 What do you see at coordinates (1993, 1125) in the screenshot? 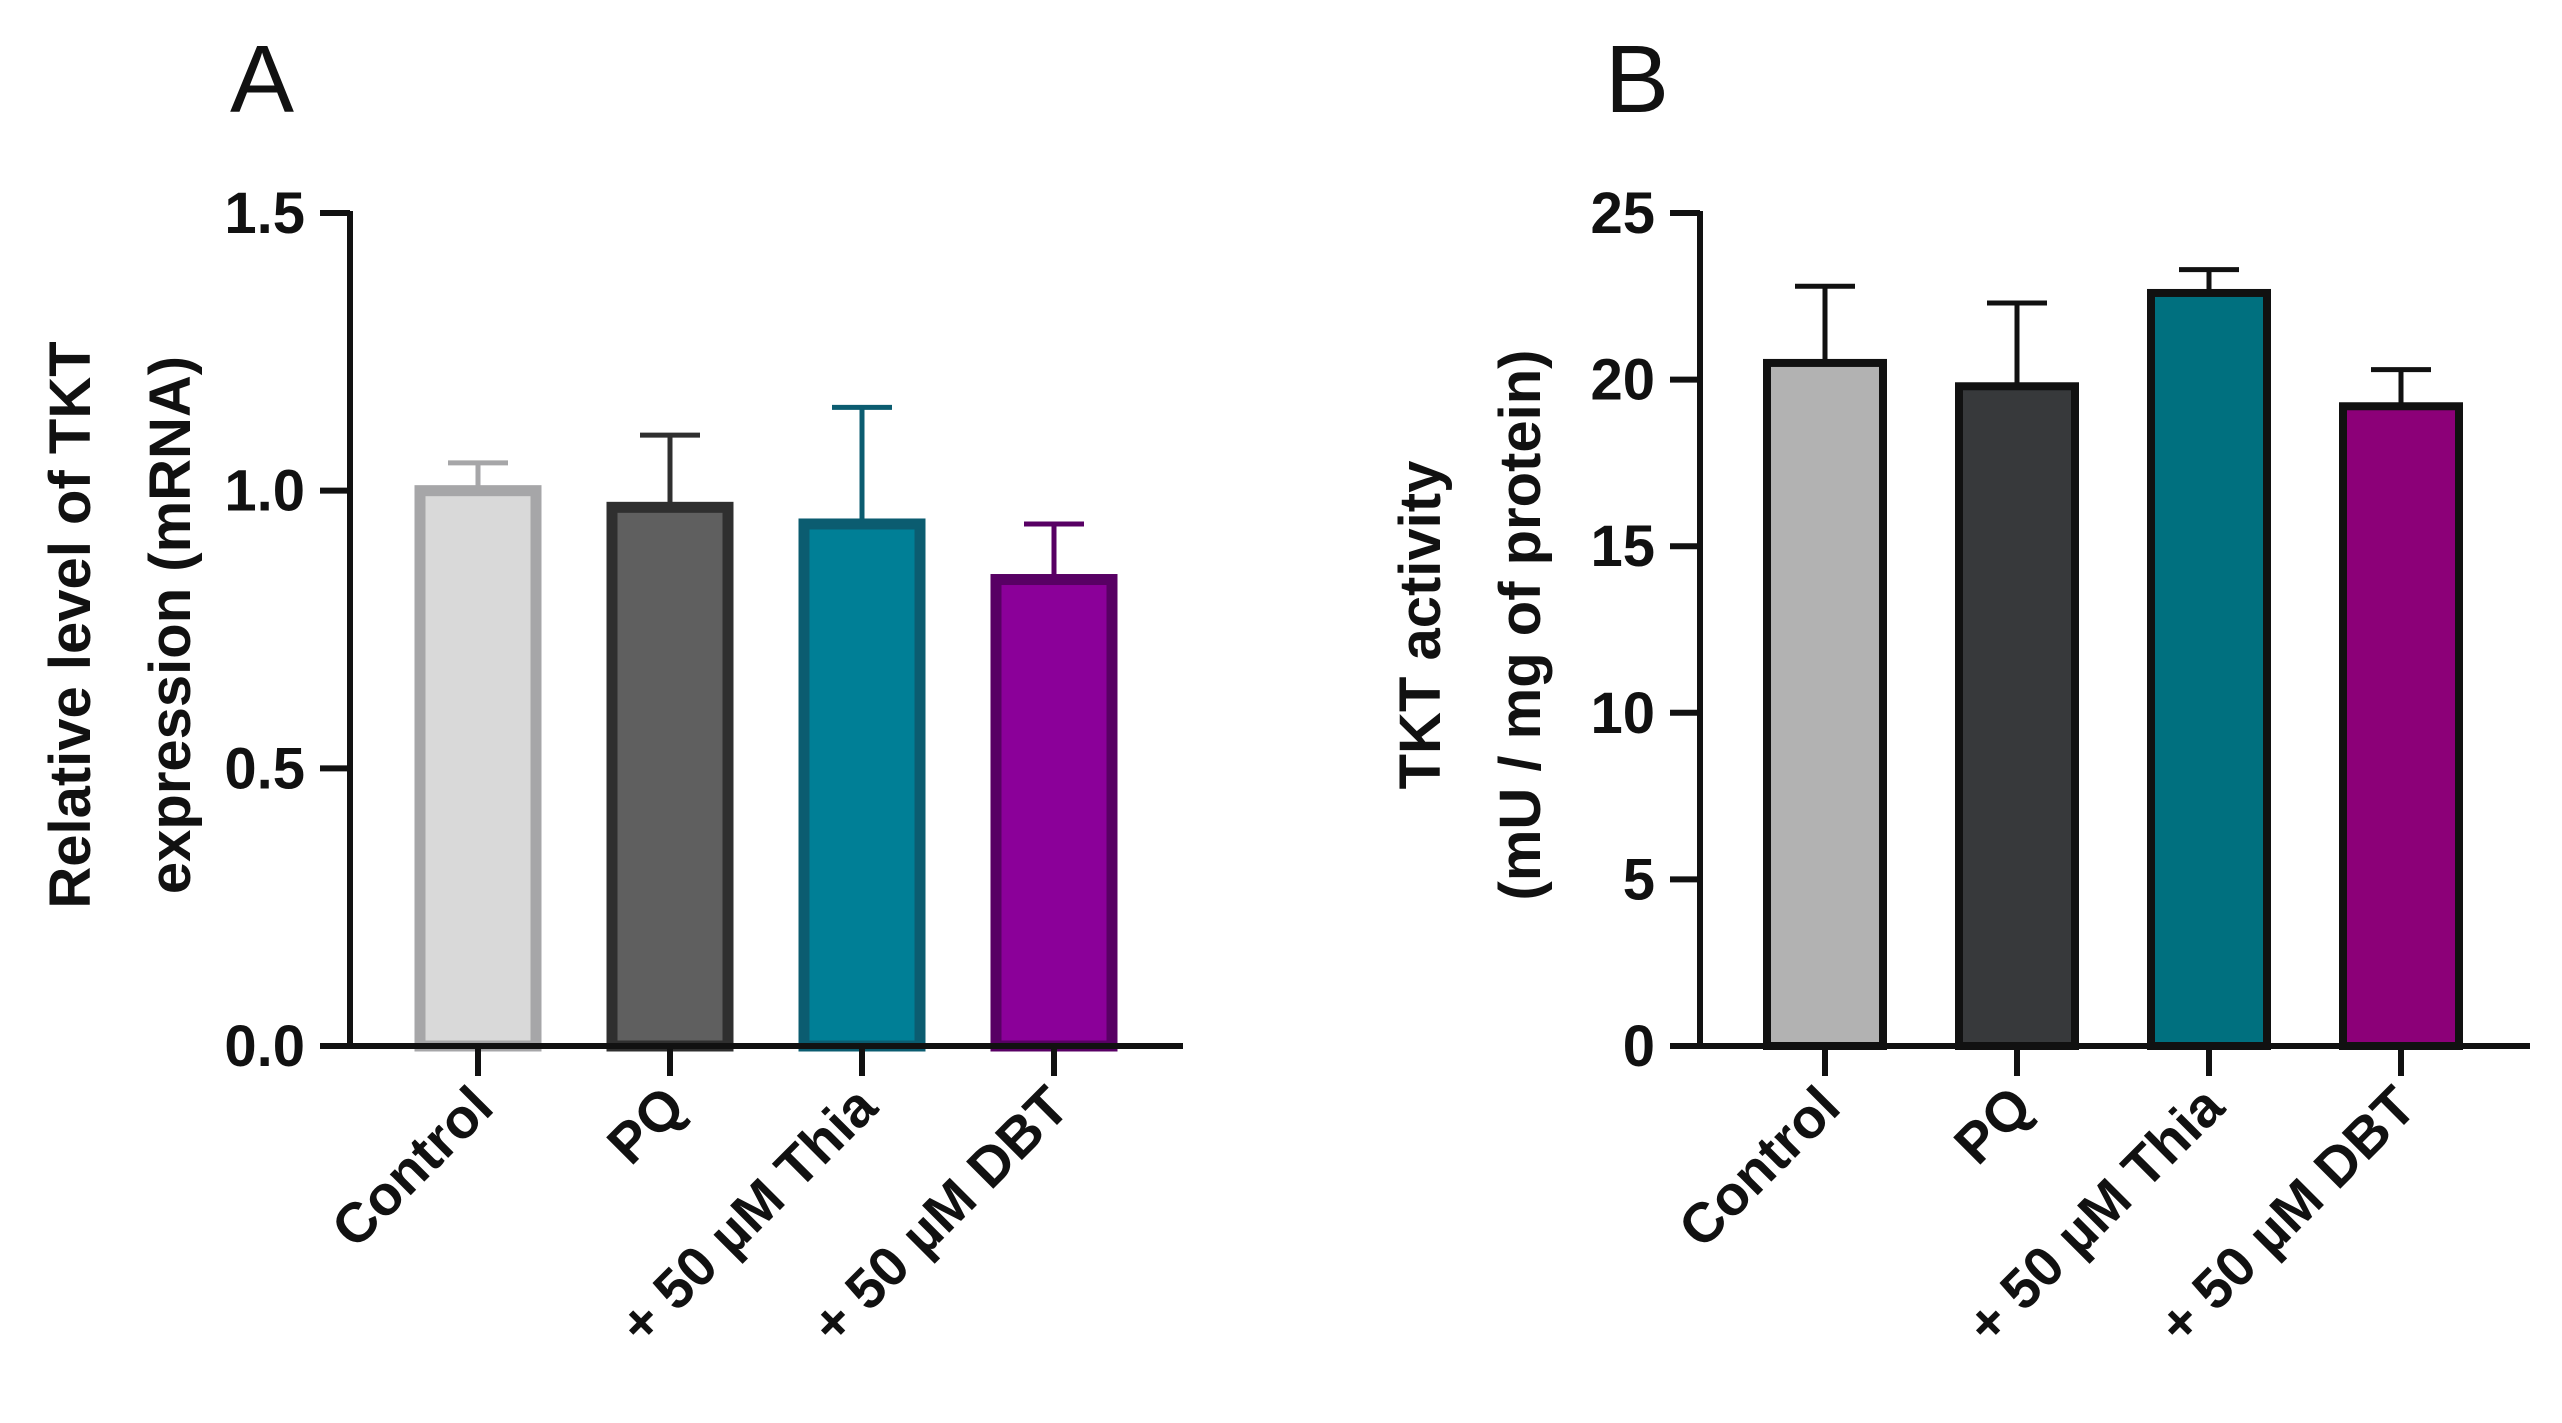
I see `panel-b-category-label: PQ` at bounding box center [1993, 1125].